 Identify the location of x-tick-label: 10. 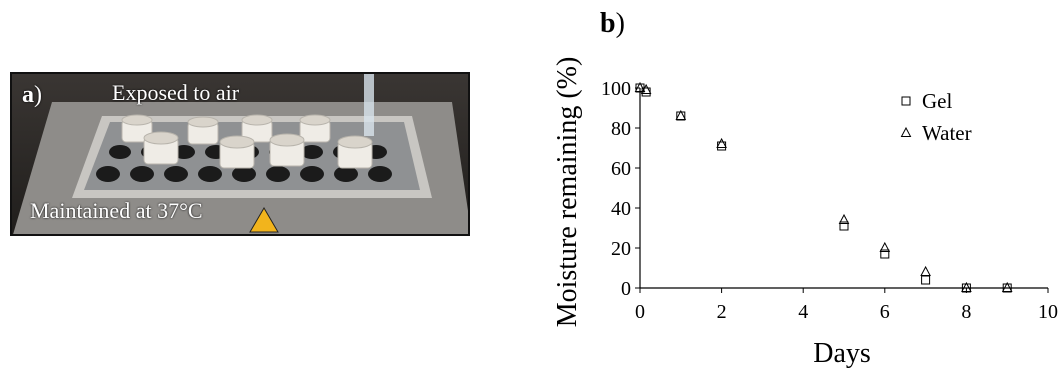
(1048, 312).